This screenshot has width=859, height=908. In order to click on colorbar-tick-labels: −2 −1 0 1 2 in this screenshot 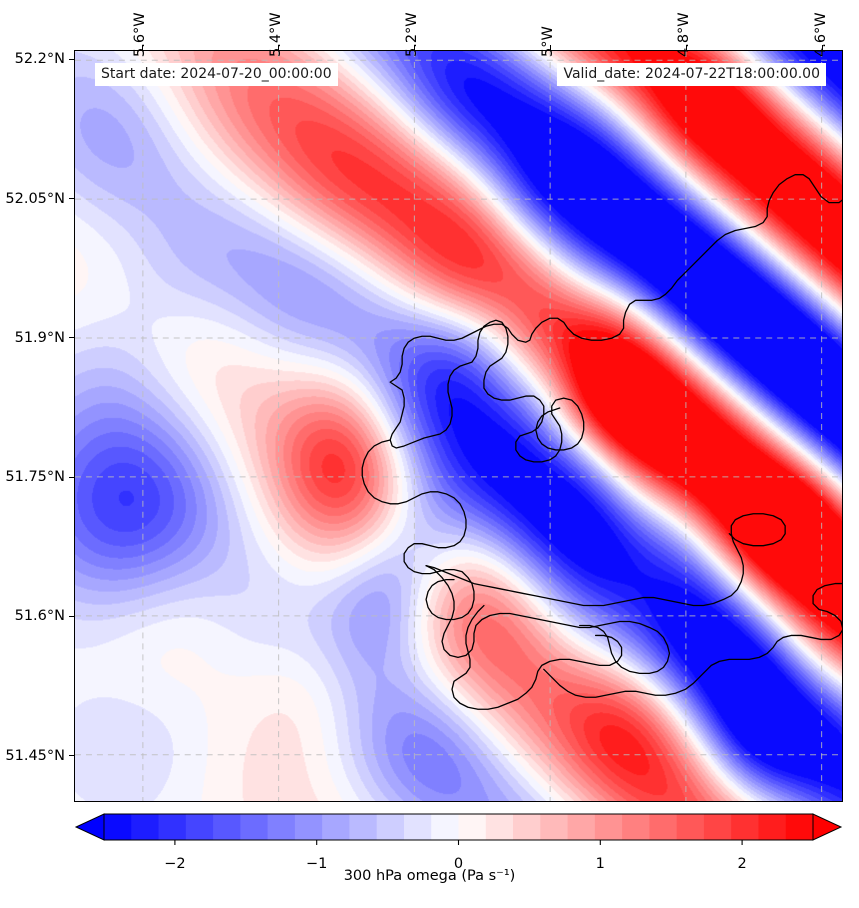, I will do `click(429, 867)`.